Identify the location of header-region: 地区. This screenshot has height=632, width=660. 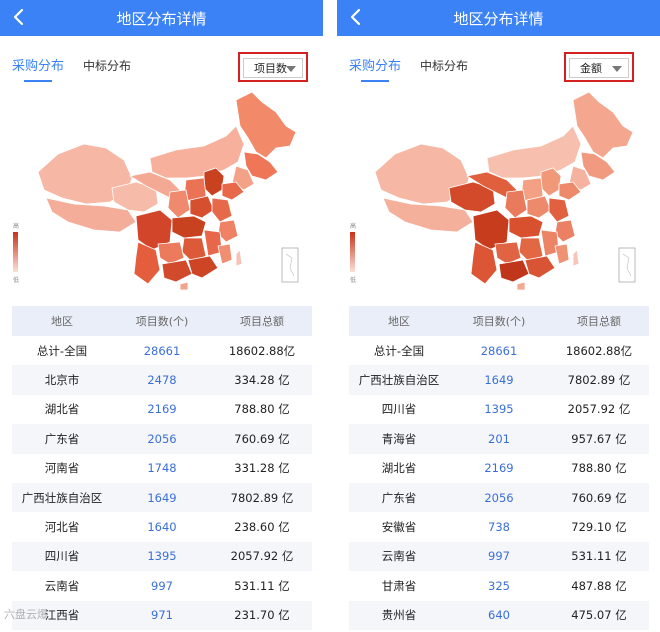
(399, 321).